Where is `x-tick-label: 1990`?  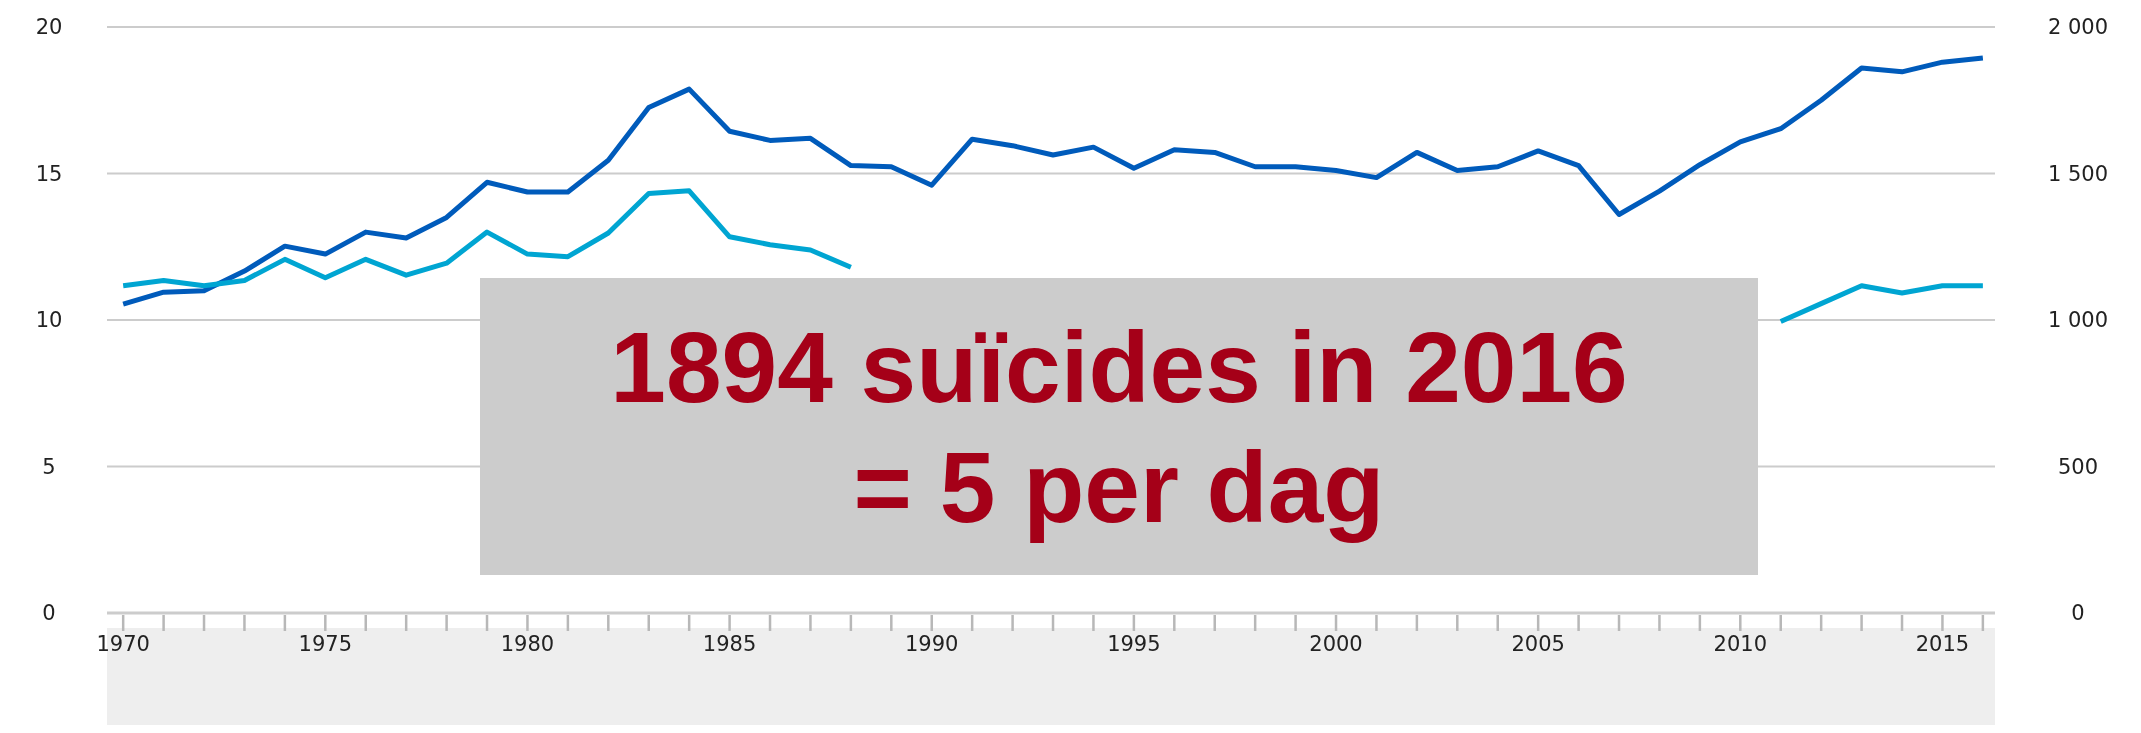 x-tick-label: 1990 is located at coordinates (932, 644).